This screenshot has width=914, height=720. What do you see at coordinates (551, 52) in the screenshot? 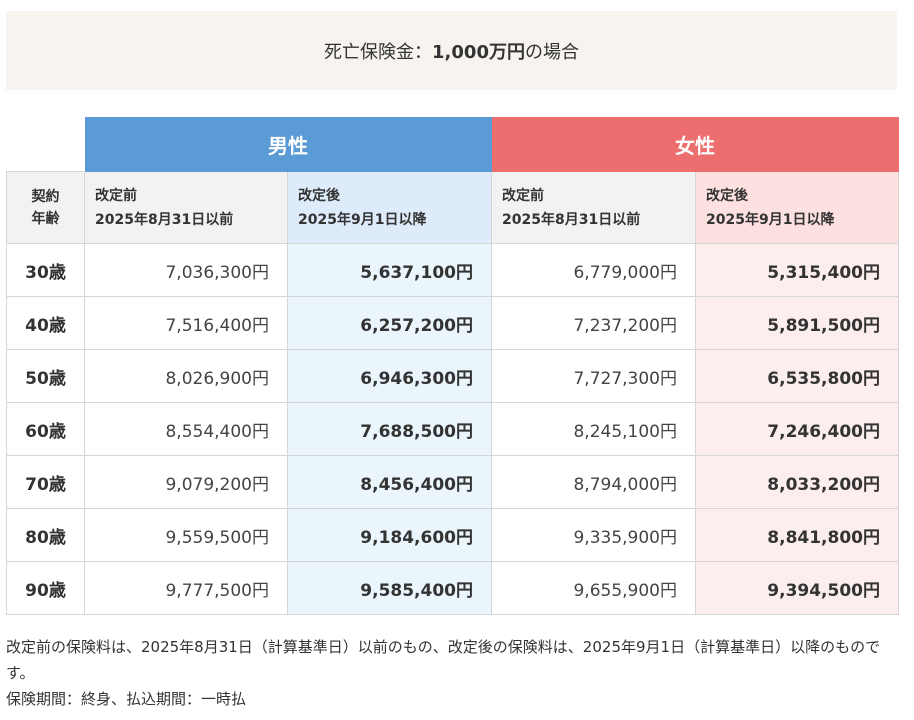
I see `banner-suffix: の場合` at bounding box center [551, 52].